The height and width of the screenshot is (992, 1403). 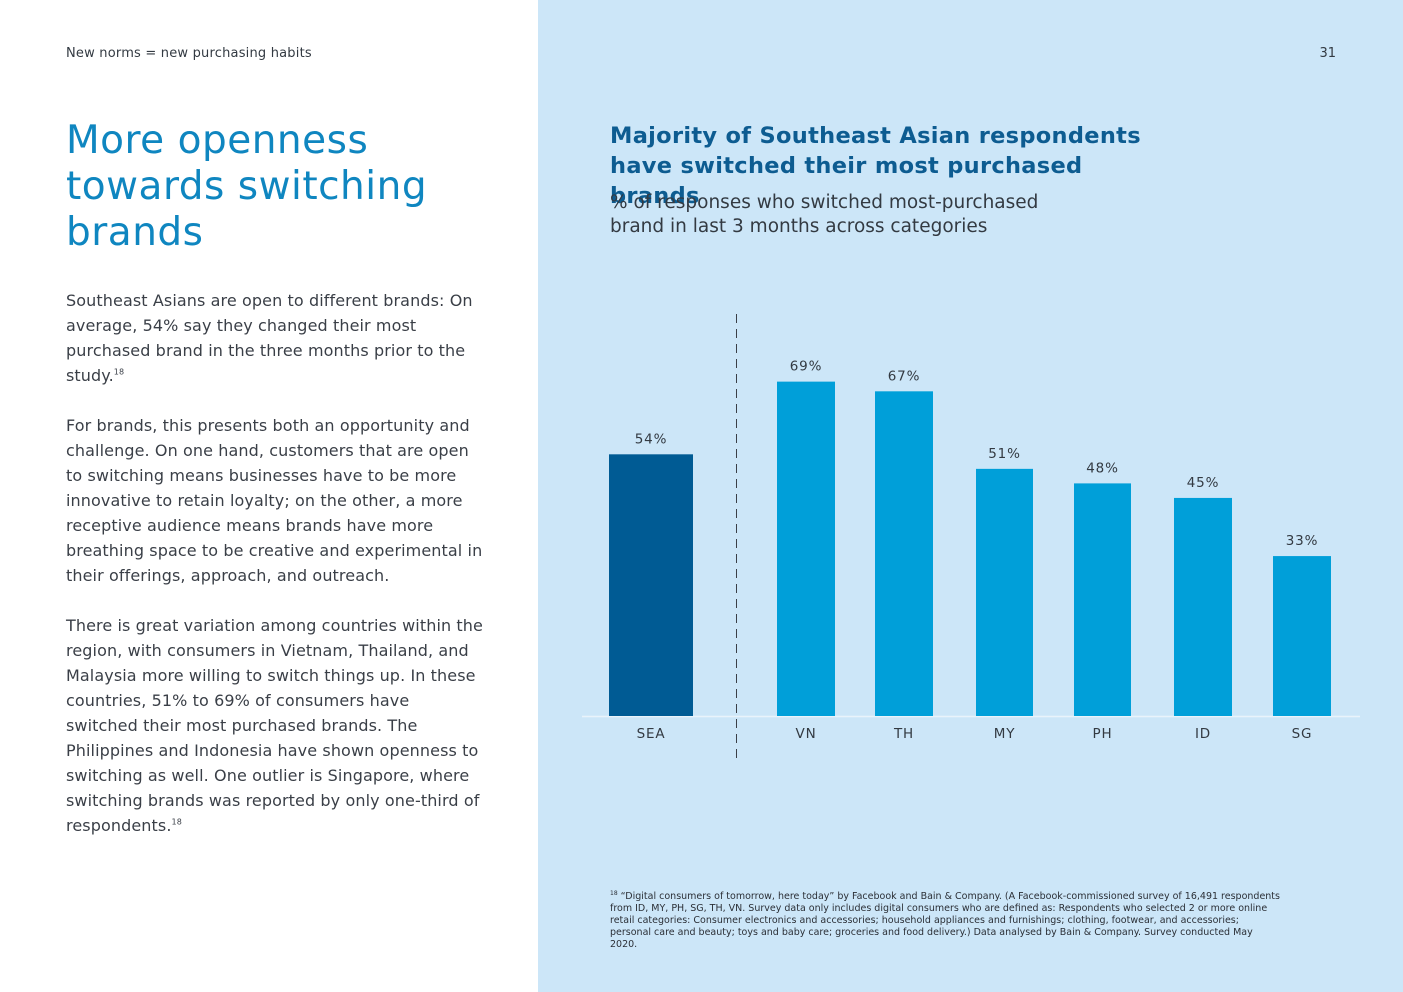 I want to click on section-label: New norms = new purchasing habits, so click(x=189, y=53).